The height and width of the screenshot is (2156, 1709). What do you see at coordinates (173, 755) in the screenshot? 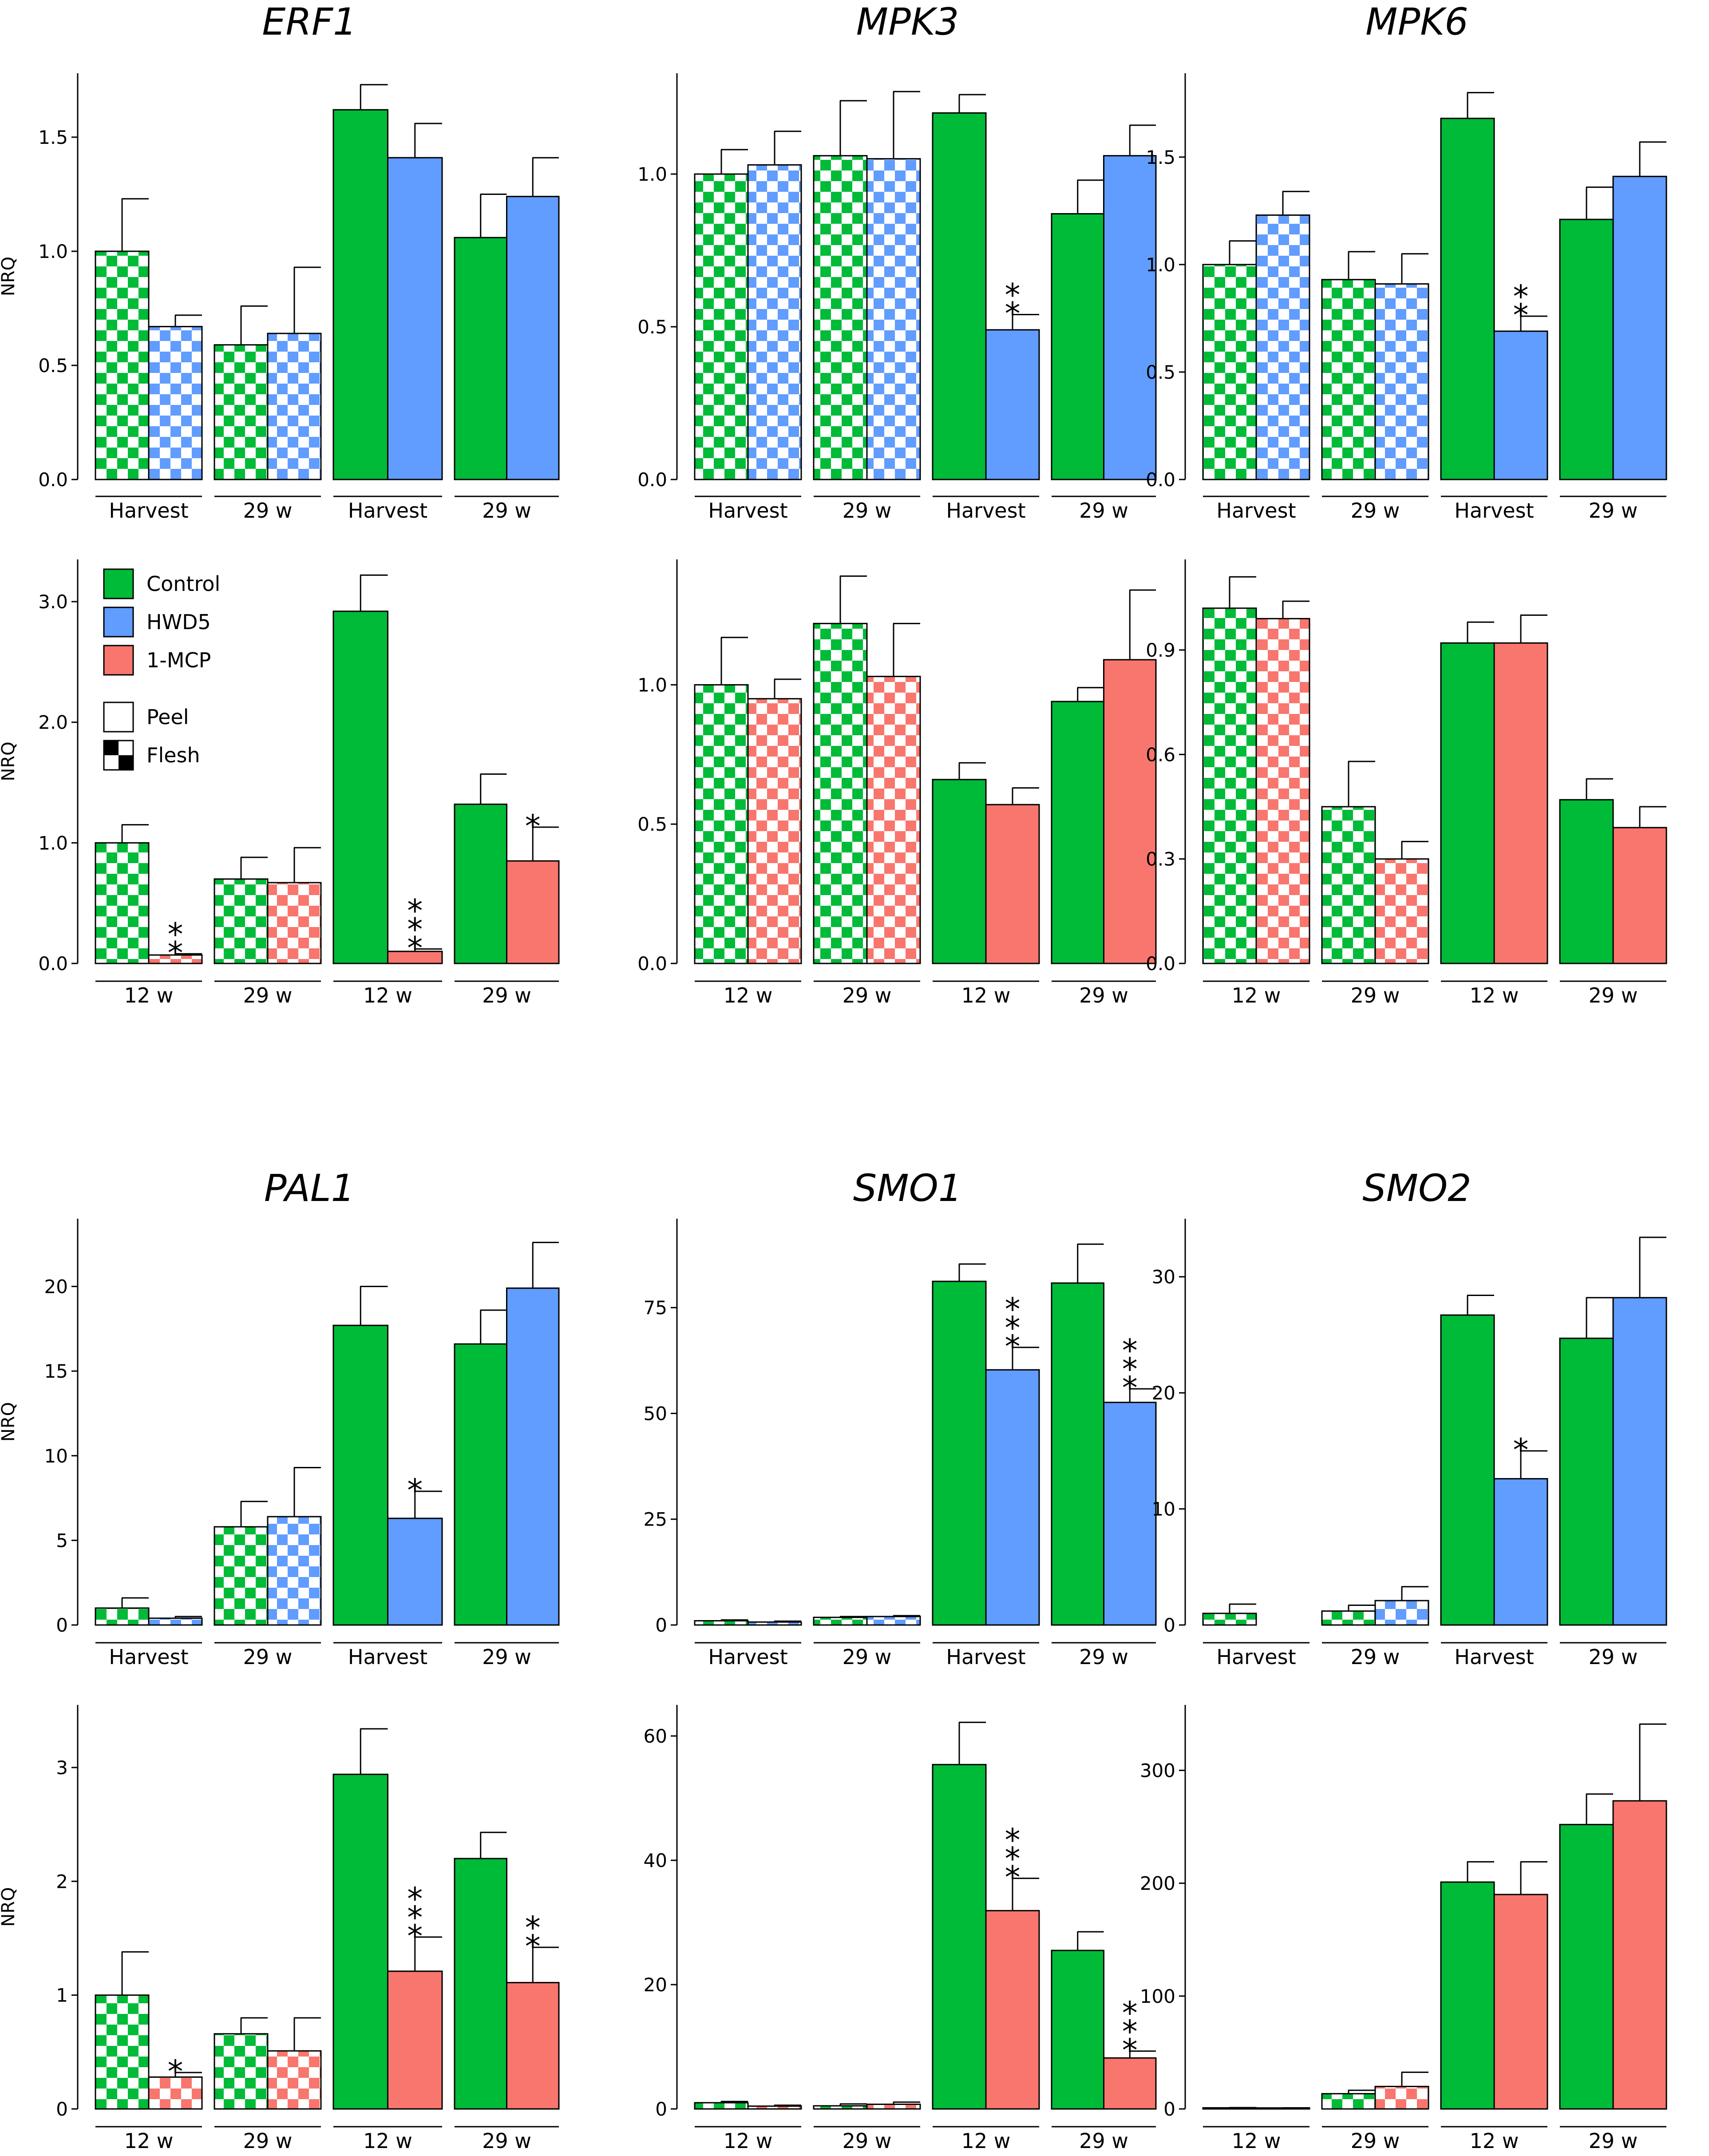
I see `legend-label-flesh: Flesh` at bounding box center [173, 755].